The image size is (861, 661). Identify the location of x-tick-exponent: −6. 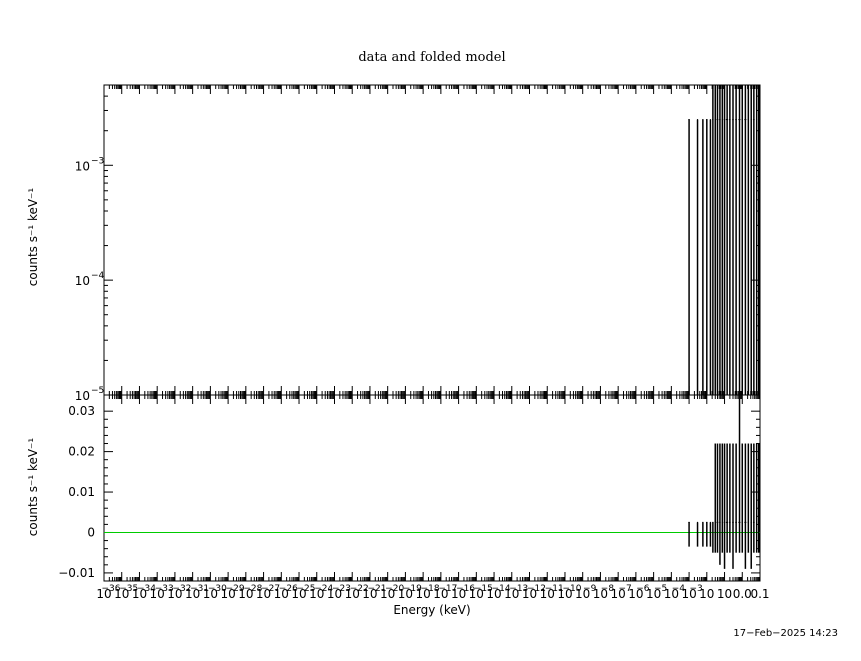
(643, 589).